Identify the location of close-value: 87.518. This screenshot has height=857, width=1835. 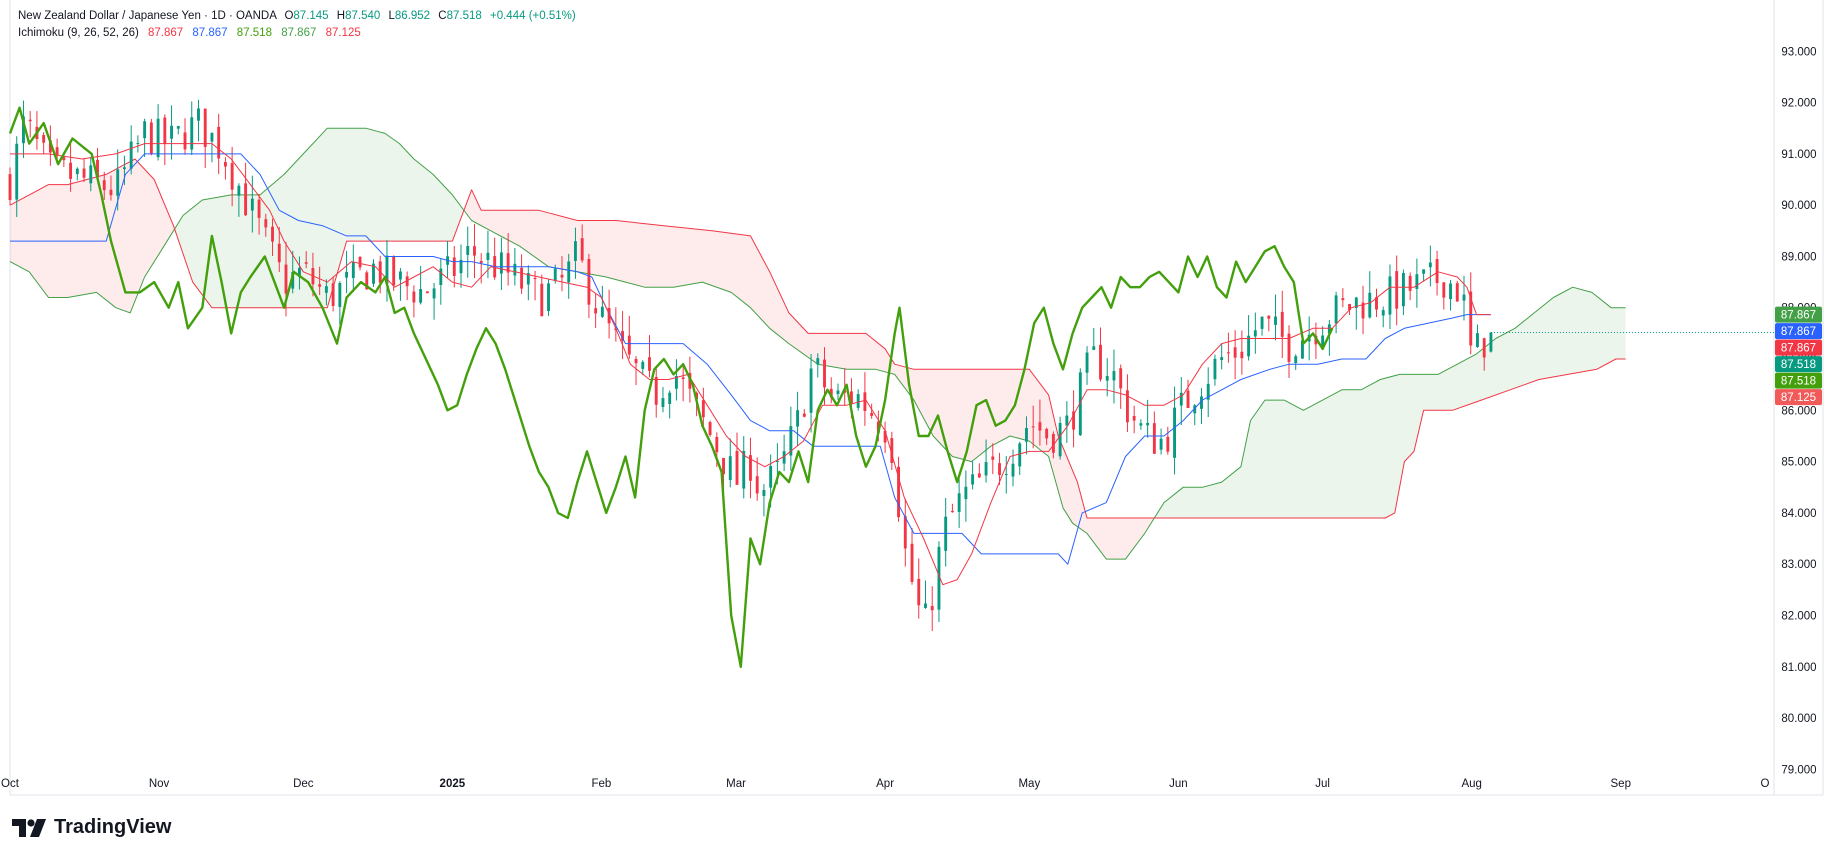
(464, 16).